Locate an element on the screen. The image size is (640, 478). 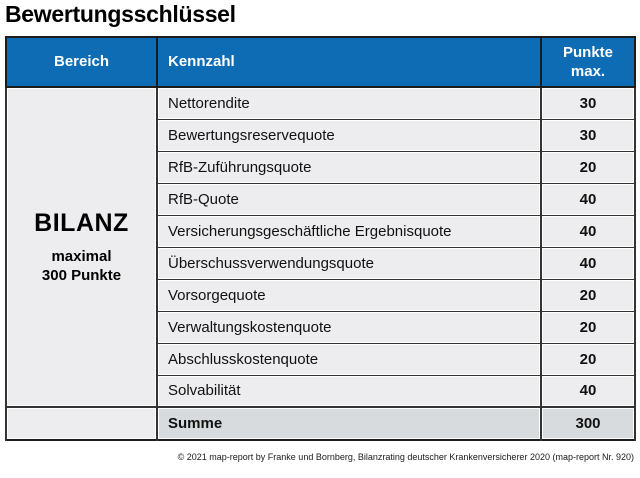
page-title: Bewertungsschlüssel is located at coordinates (120, 14).